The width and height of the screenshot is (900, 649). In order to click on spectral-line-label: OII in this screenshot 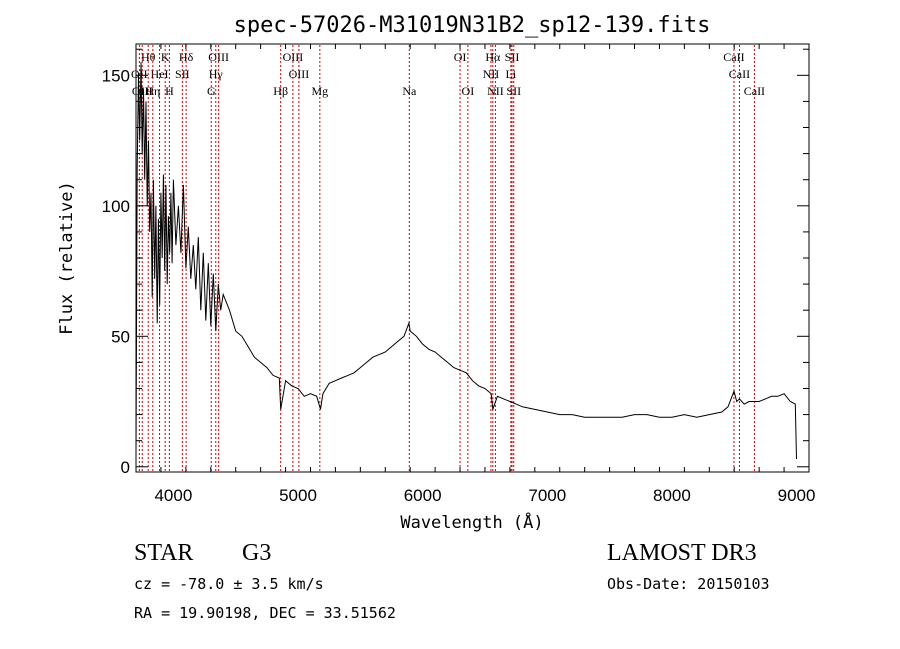, I will do `click(139, 74)`.